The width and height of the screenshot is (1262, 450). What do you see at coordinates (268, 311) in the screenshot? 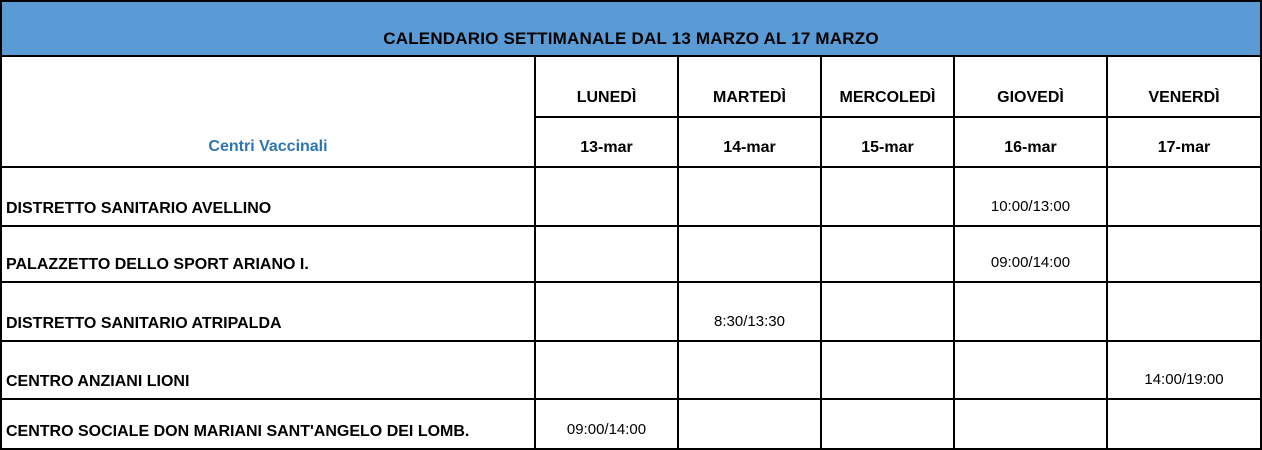
I see `center-name: DISTRETTO SANITARIO ATRIPALDA` at bounding box center [268, 311].